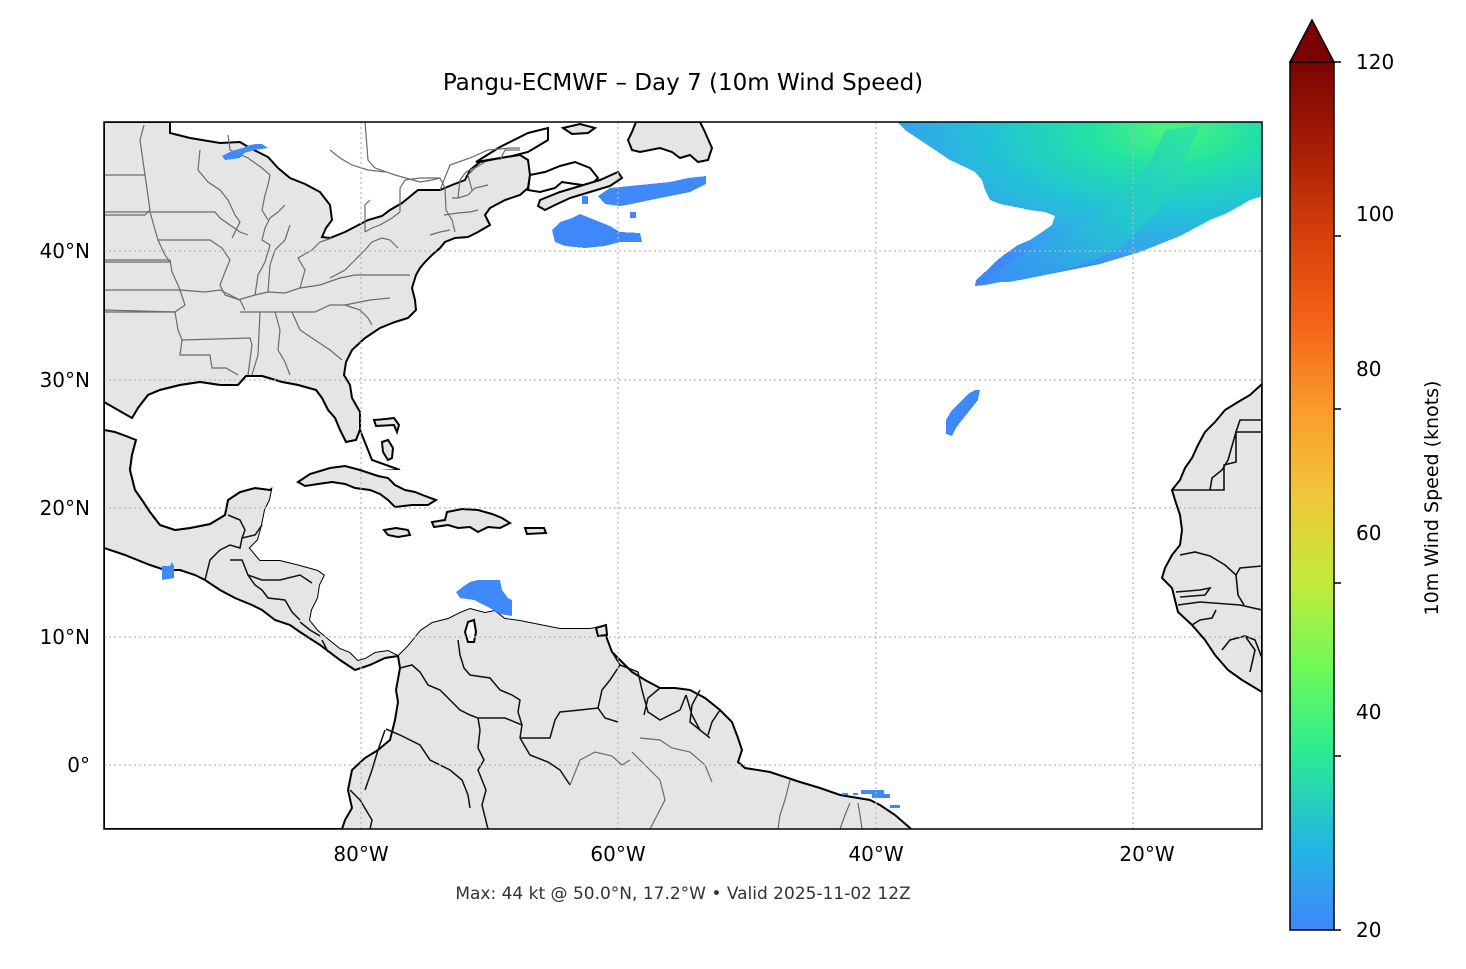 This screenshot has height=969, width=1466. Describe the element at coordinates (1369, 712) in the screenshot. I see `colorbar-tick-label: 40` at that location.